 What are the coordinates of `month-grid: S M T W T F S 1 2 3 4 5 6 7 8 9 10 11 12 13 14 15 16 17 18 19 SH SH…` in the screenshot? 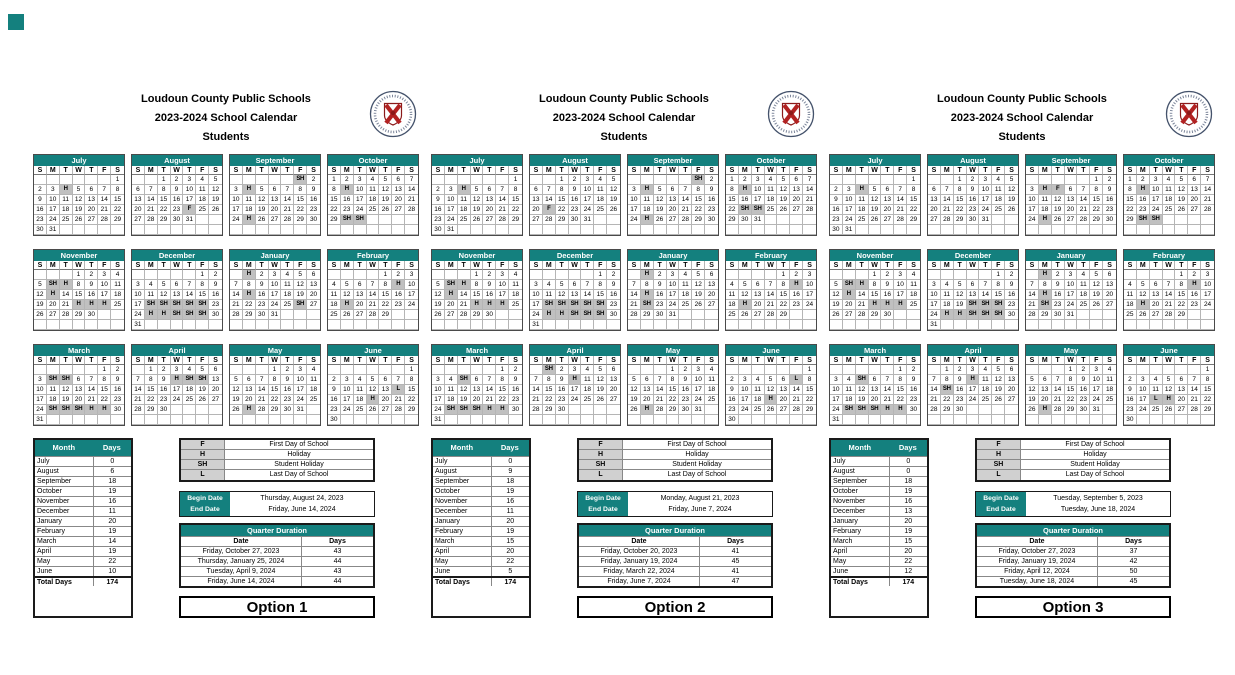 It's located at (973, 295).